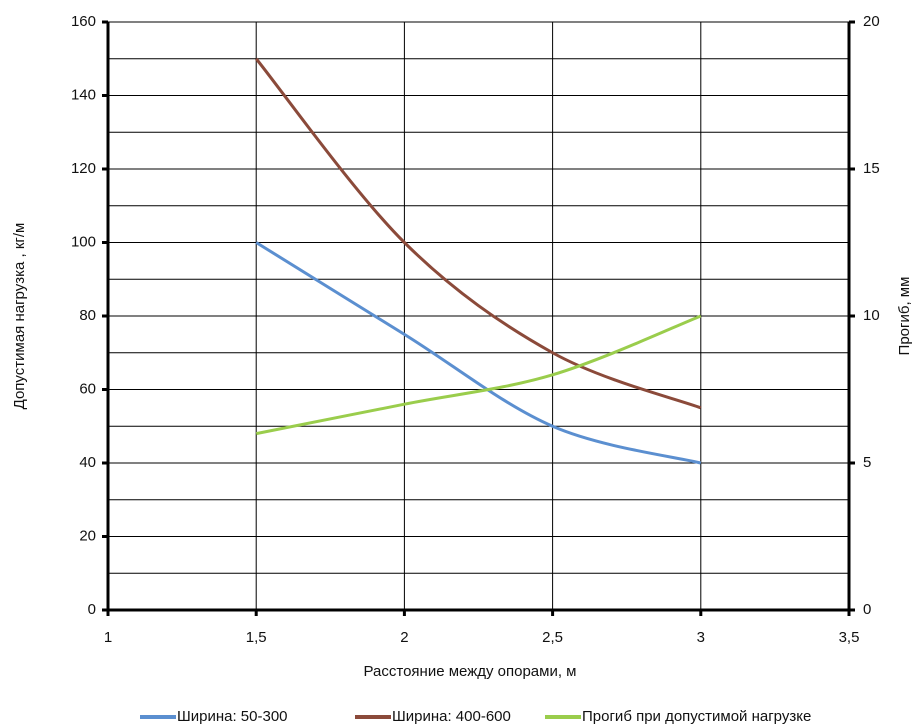 Image resolution: width=917 pixels, height=728 pixels. I want to click on legend-label: Ширина: 400-600, so click(451, 716).